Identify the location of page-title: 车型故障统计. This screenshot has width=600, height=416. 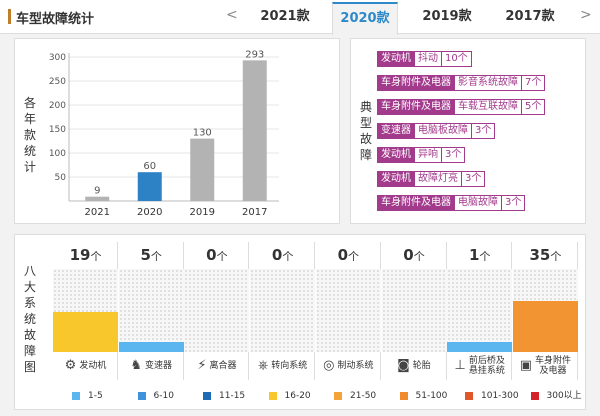
(55, 19).